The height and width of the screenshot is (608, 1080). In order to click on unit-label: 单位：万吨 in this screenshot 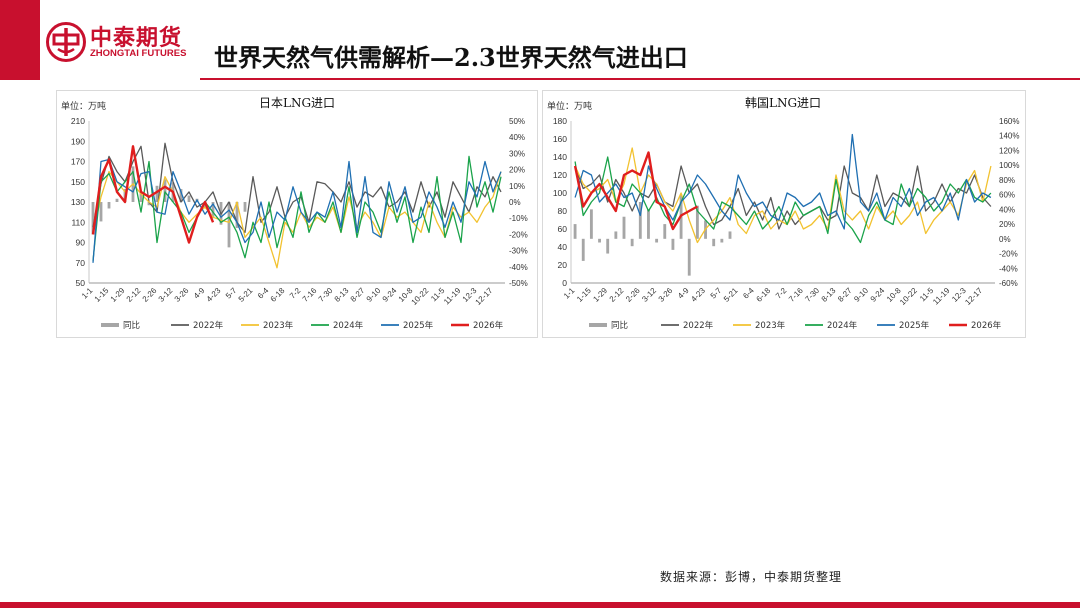, I will do `click(83, 106)`.